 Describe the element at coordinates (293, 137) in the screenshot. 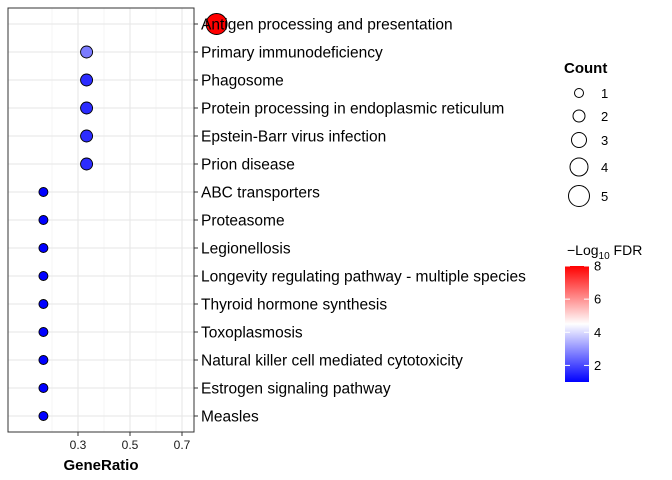

I see `y-tick-label: Epstein-Barr virus infection` at that location.